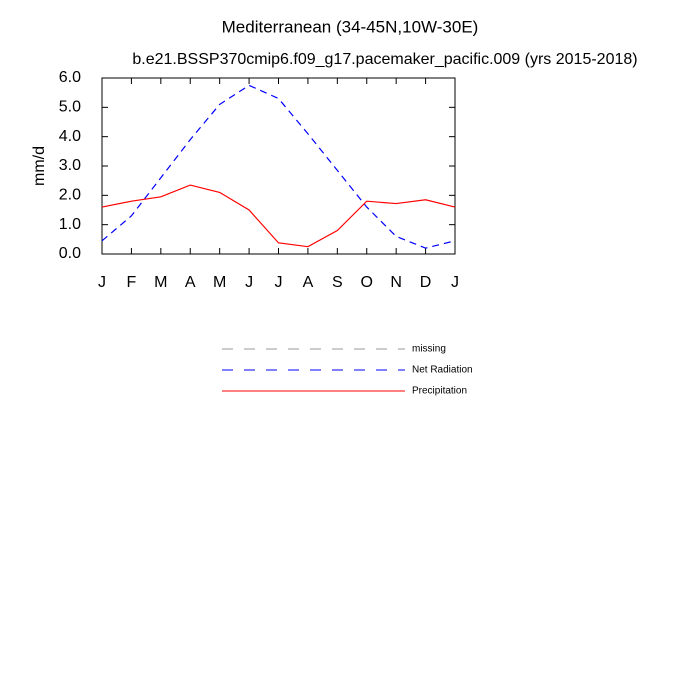 This screenshot has width=700, height=700. Describe the element at coordinates (39, 166) in the screenshot. I see `y-axis-label: mm/d` at that location.